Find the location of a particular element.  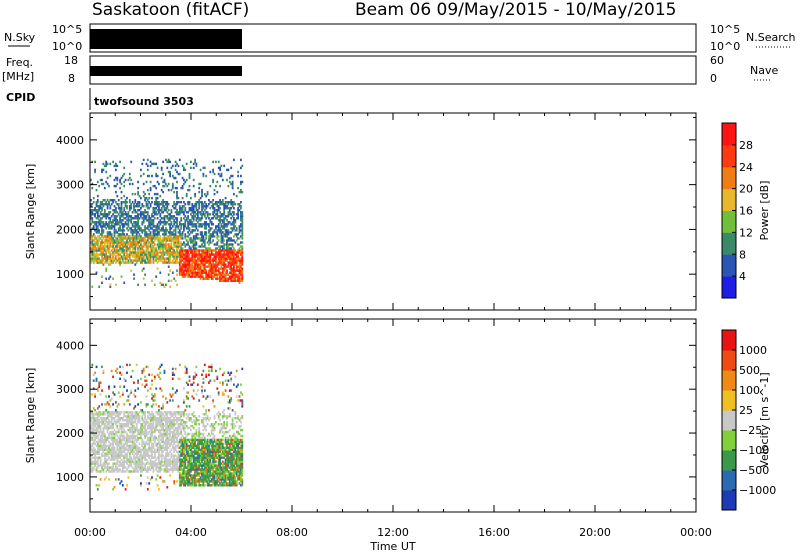

colorbar-tick-label: 20 is located at coordinates (746, 189).